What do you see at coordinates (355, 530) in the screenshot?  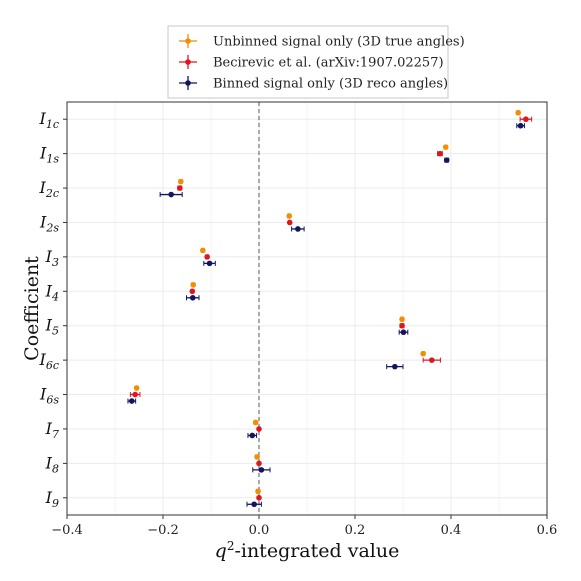 I see `x-tick-label: 0.2` at bounding box center [355, 530].